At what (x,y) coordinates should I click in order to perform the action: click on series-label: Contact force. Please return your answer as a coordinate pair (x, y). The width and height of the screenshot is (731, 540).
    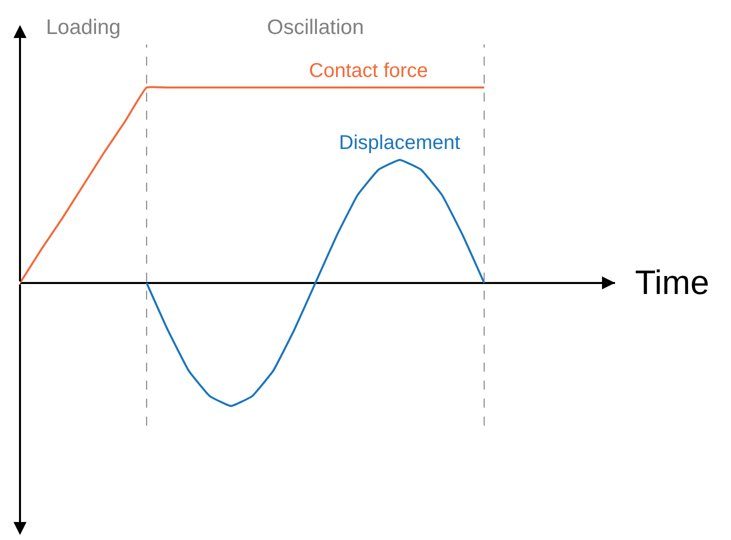
    Looking at the image, I should click on (368, 71).